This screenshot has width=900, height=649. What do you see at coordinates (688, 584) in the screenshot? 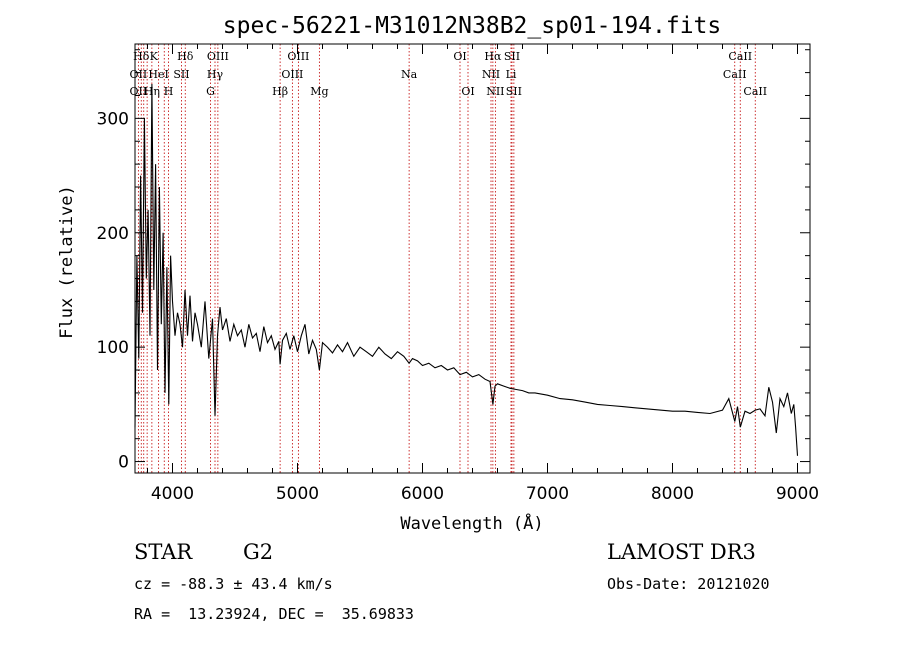
I see `observation-date: Obs-Date: 20121020` at bounding box center [688, 584].